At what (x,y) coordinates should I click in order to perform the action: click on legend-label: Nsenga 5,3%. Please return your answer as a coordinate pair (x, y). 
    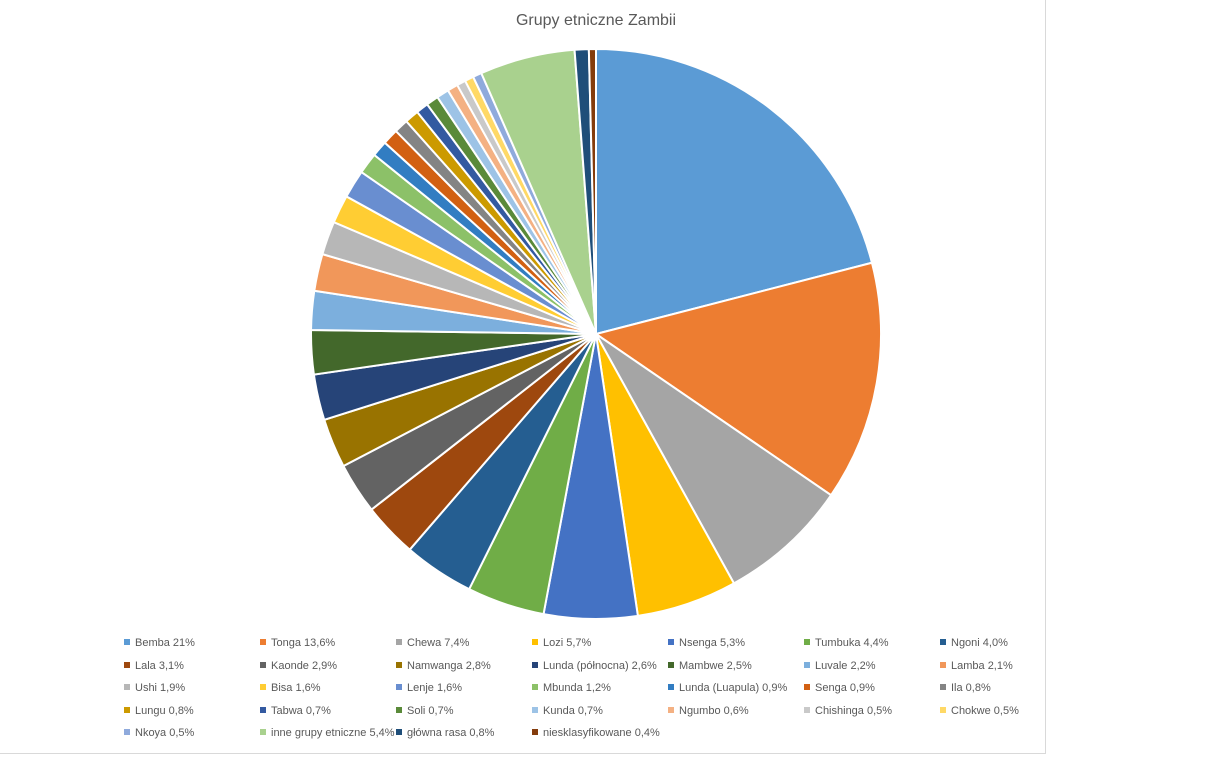
    Looking at the image, I should click on (712, 643).